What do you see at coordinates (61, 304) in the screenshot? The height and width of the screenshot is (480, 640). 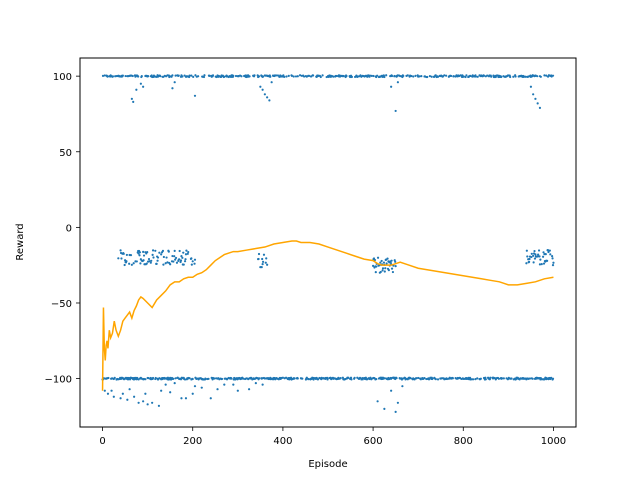 I see `y-tick-label: −50` at bounding box center [61, 304].